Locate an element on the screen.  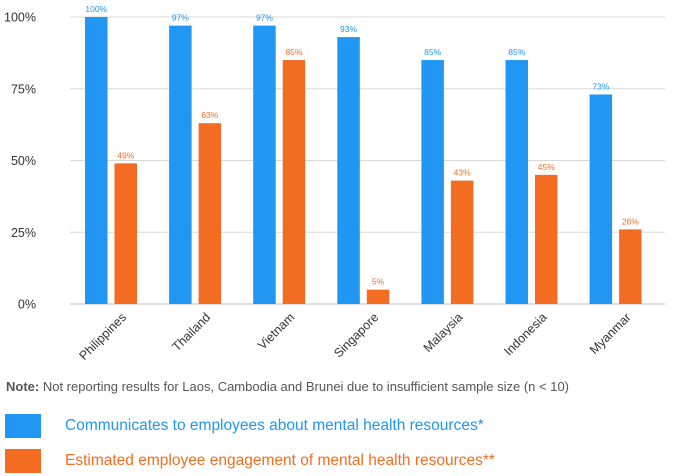
x-tick-label-singapore: Singapore is located at coordinates (356, 335).